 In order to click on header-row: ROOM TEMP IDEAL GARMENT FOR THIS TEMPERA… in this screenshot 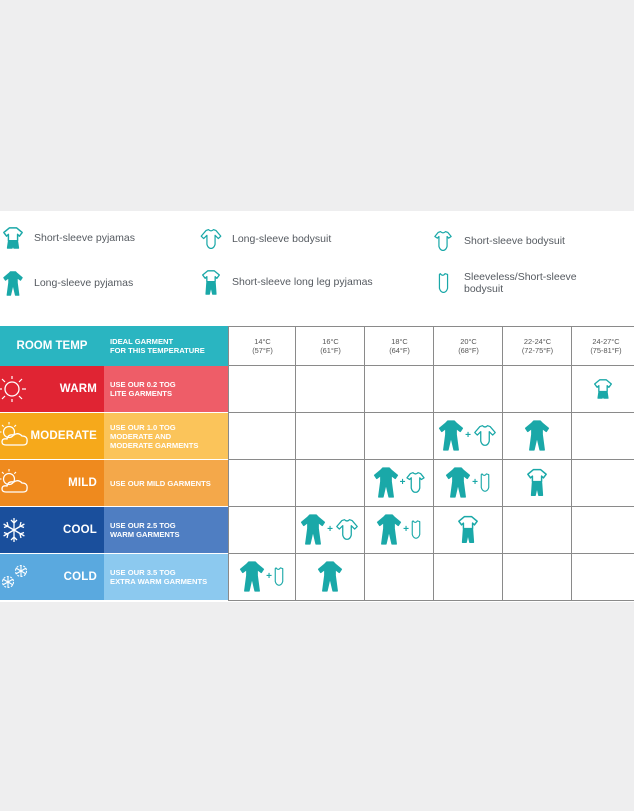, I will do `click(114, 346)`.